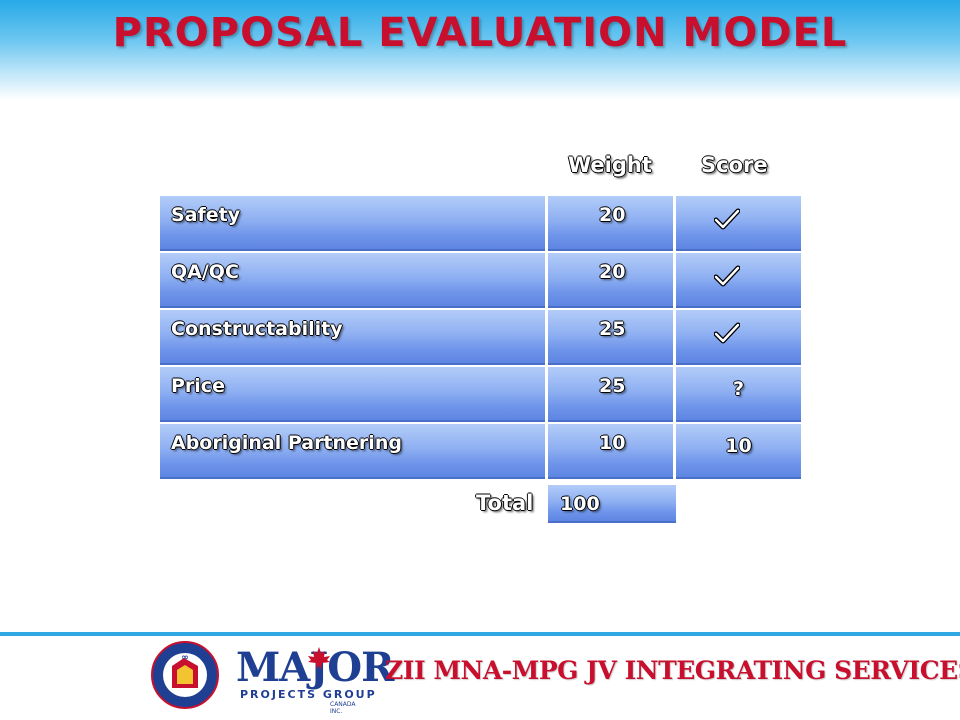 This screenshot has height=720, width=960. Describe the element at coordinates (612, 504) in the screenshot. I see `total-cell: 100` at that location.